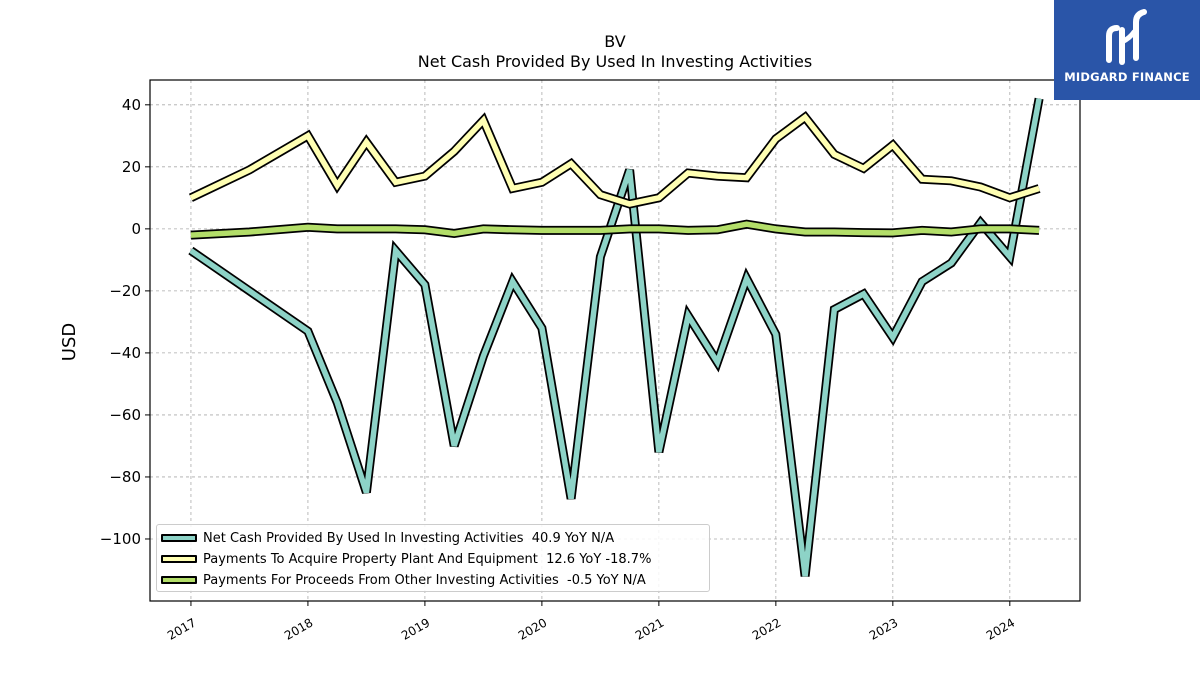  Describe the element at coordinates (125, 477) in the screenshot. I see `y-tick-label: −80` at that location.